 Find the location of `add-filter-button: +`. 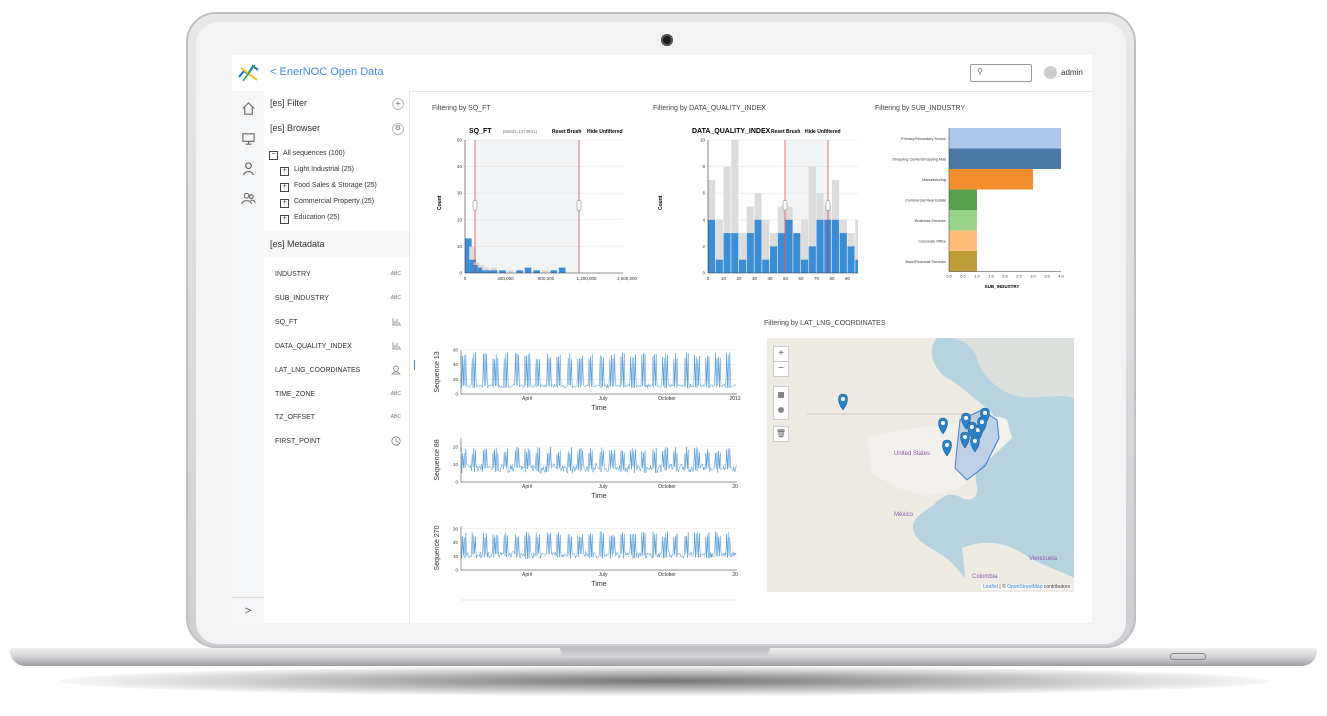

add-filter-button: + is located at coordinates (398, 104).